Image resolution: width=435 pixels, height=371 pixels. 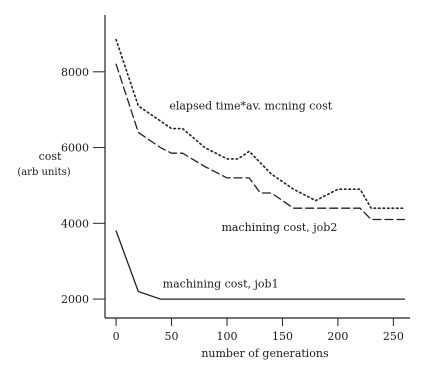 I want to click on x-tick-label: 150, so click(x=282, y=336).